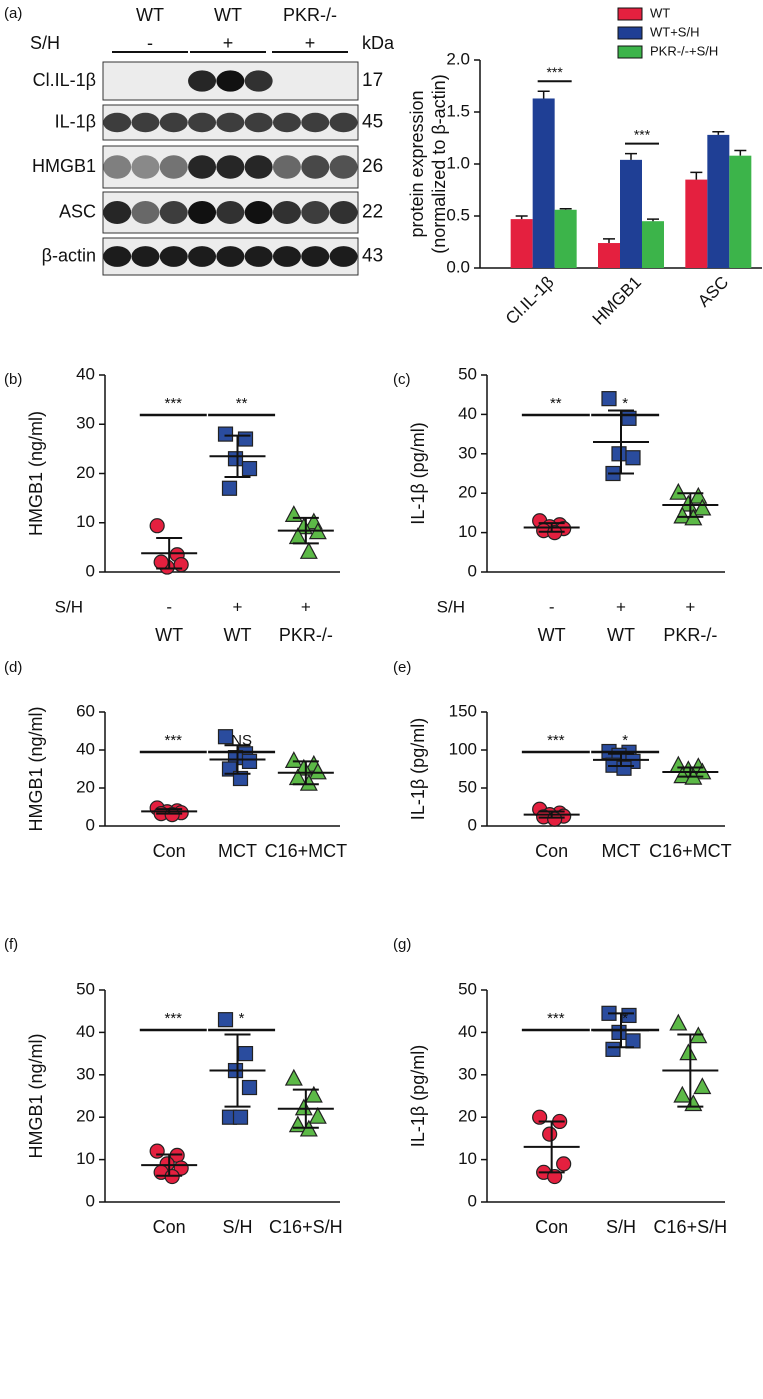 This screenshot has width=763, height=1399. Describe the element at coordinates (621, 851) in the screenshot. I see `x-tick-label: MCT` at that location.